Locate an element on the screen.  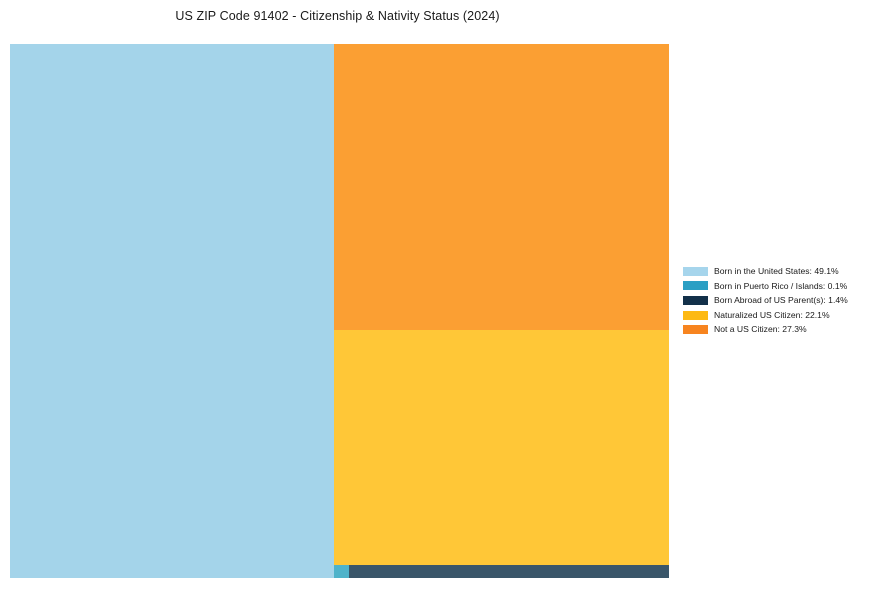
legend-item: Naturalized US Citizen: 22.1% is located at coordinates (783, 315).